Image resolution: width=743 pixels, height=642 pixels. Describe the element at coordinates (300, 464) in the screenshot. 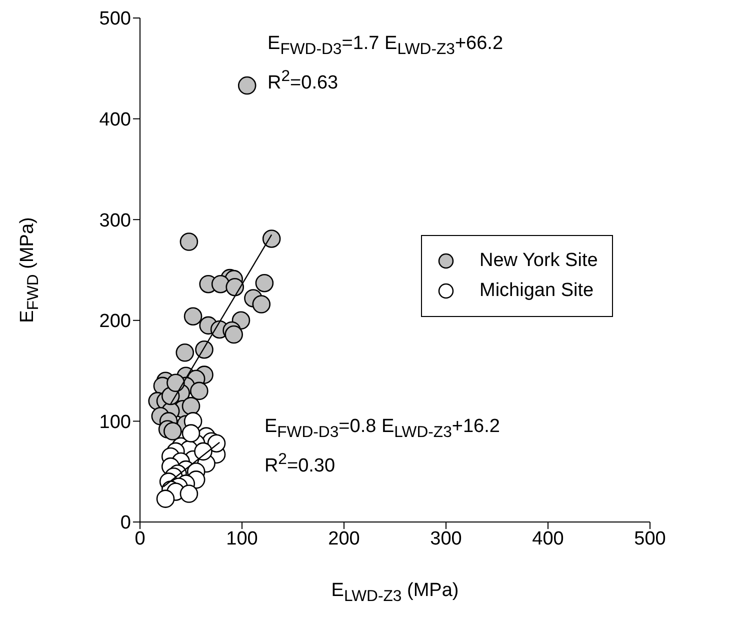

I see `annotation: R$^{2}$=0.30` at that location.